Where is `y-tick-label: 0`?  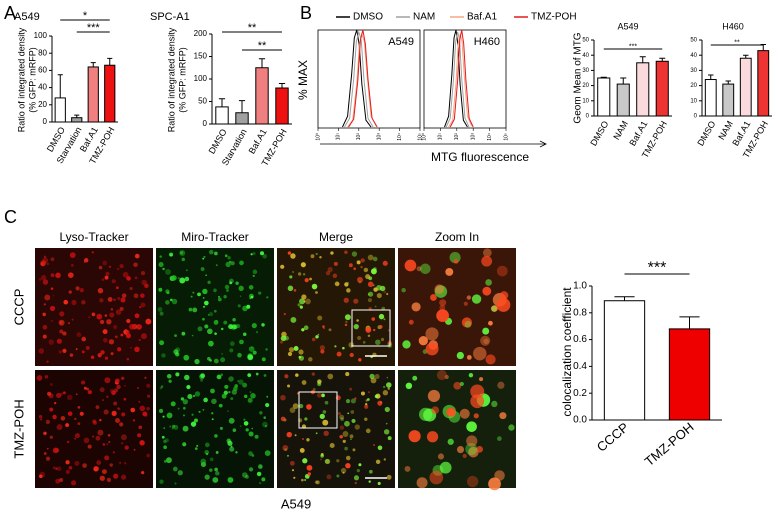
y-tick-label: 0 is located at coordinates (205, 123).